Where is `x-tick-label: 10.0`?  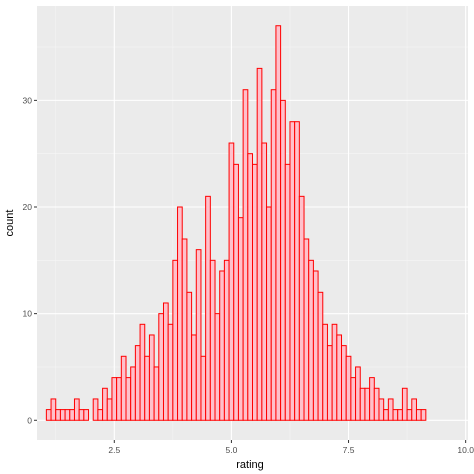
x-tick-label: 10.0 is located at coordinates (465, 450).